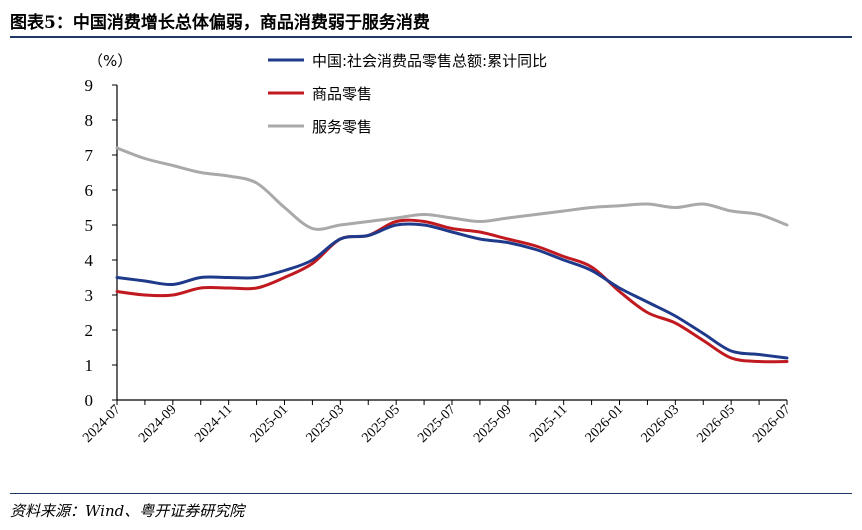  I want to click on x-tick-label: 2025-03, so click(326, 424).